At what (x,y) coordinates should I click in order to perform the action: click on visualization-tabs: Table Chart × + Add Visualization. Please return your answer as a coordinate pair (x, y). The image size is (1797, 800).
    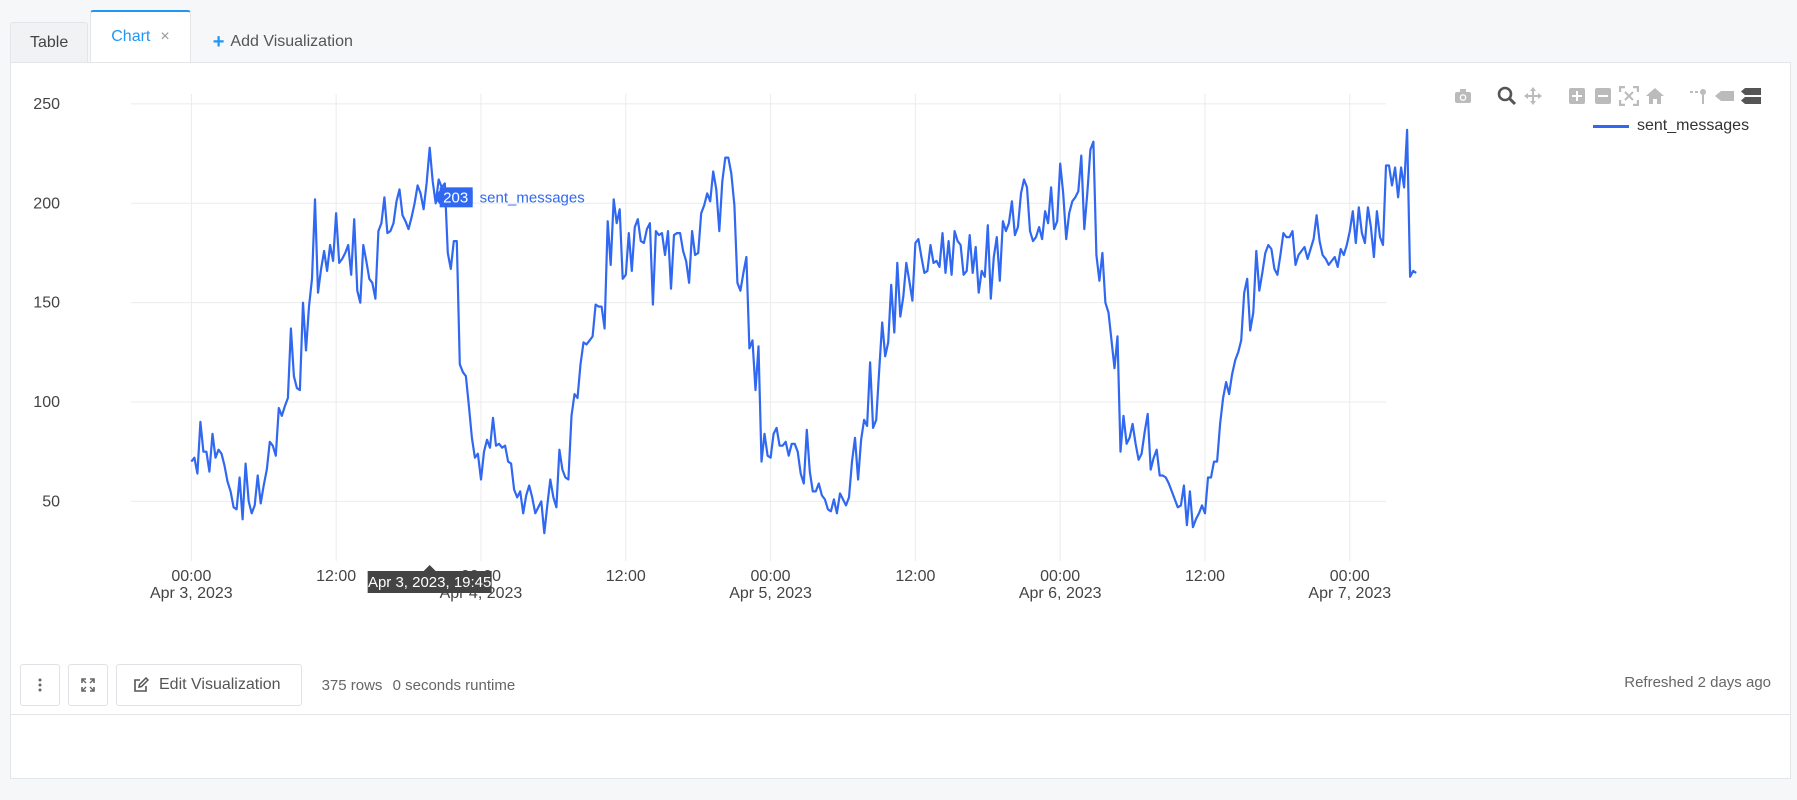
    Looking at the image, I should click on (190, 36).